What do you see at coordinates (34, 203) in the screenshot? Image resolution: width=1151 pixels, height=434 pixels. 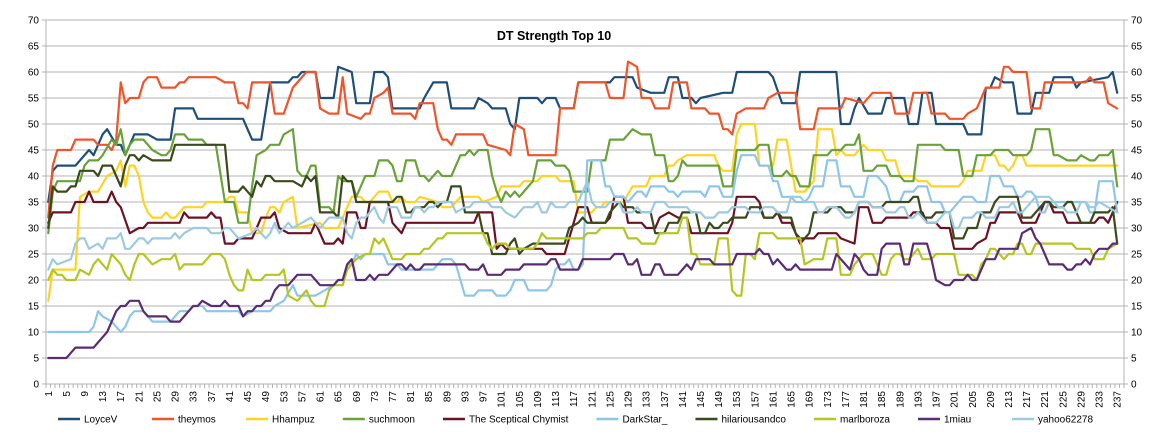 I see `y-tick-label-left: 35` at bounding box center [34, 203].